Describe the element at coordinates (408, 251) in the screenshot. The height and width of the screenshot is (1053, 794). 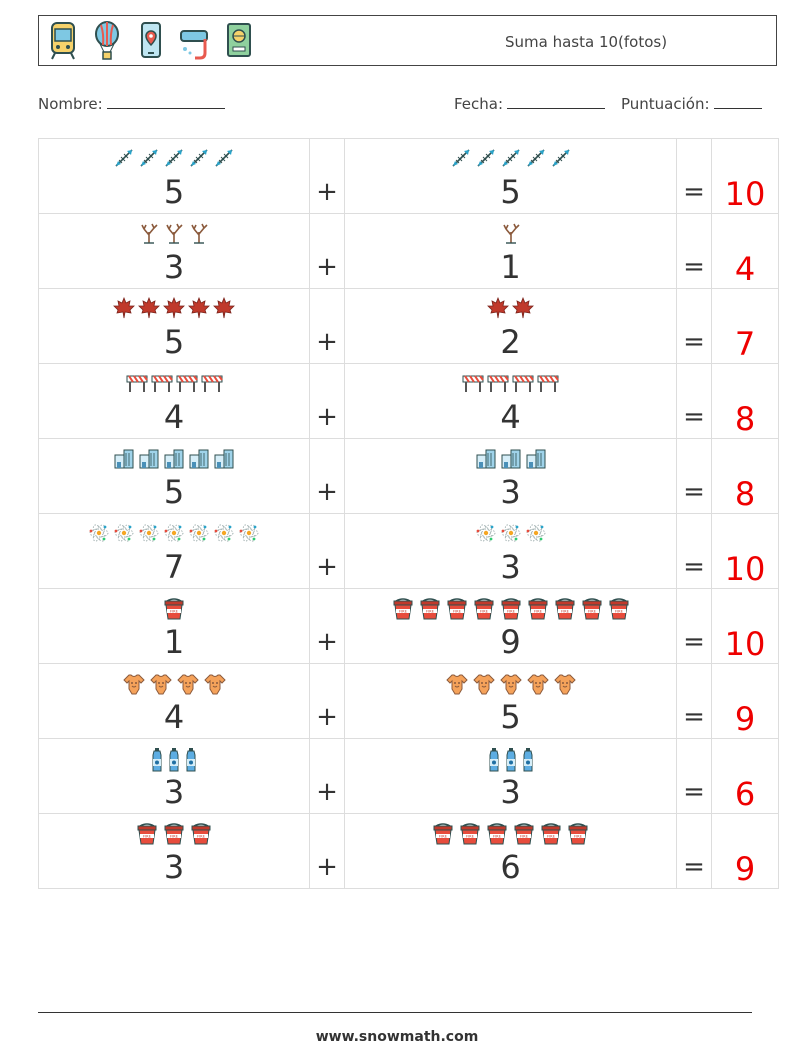
I see `problem-row: 3 +1 = 4` at that location.